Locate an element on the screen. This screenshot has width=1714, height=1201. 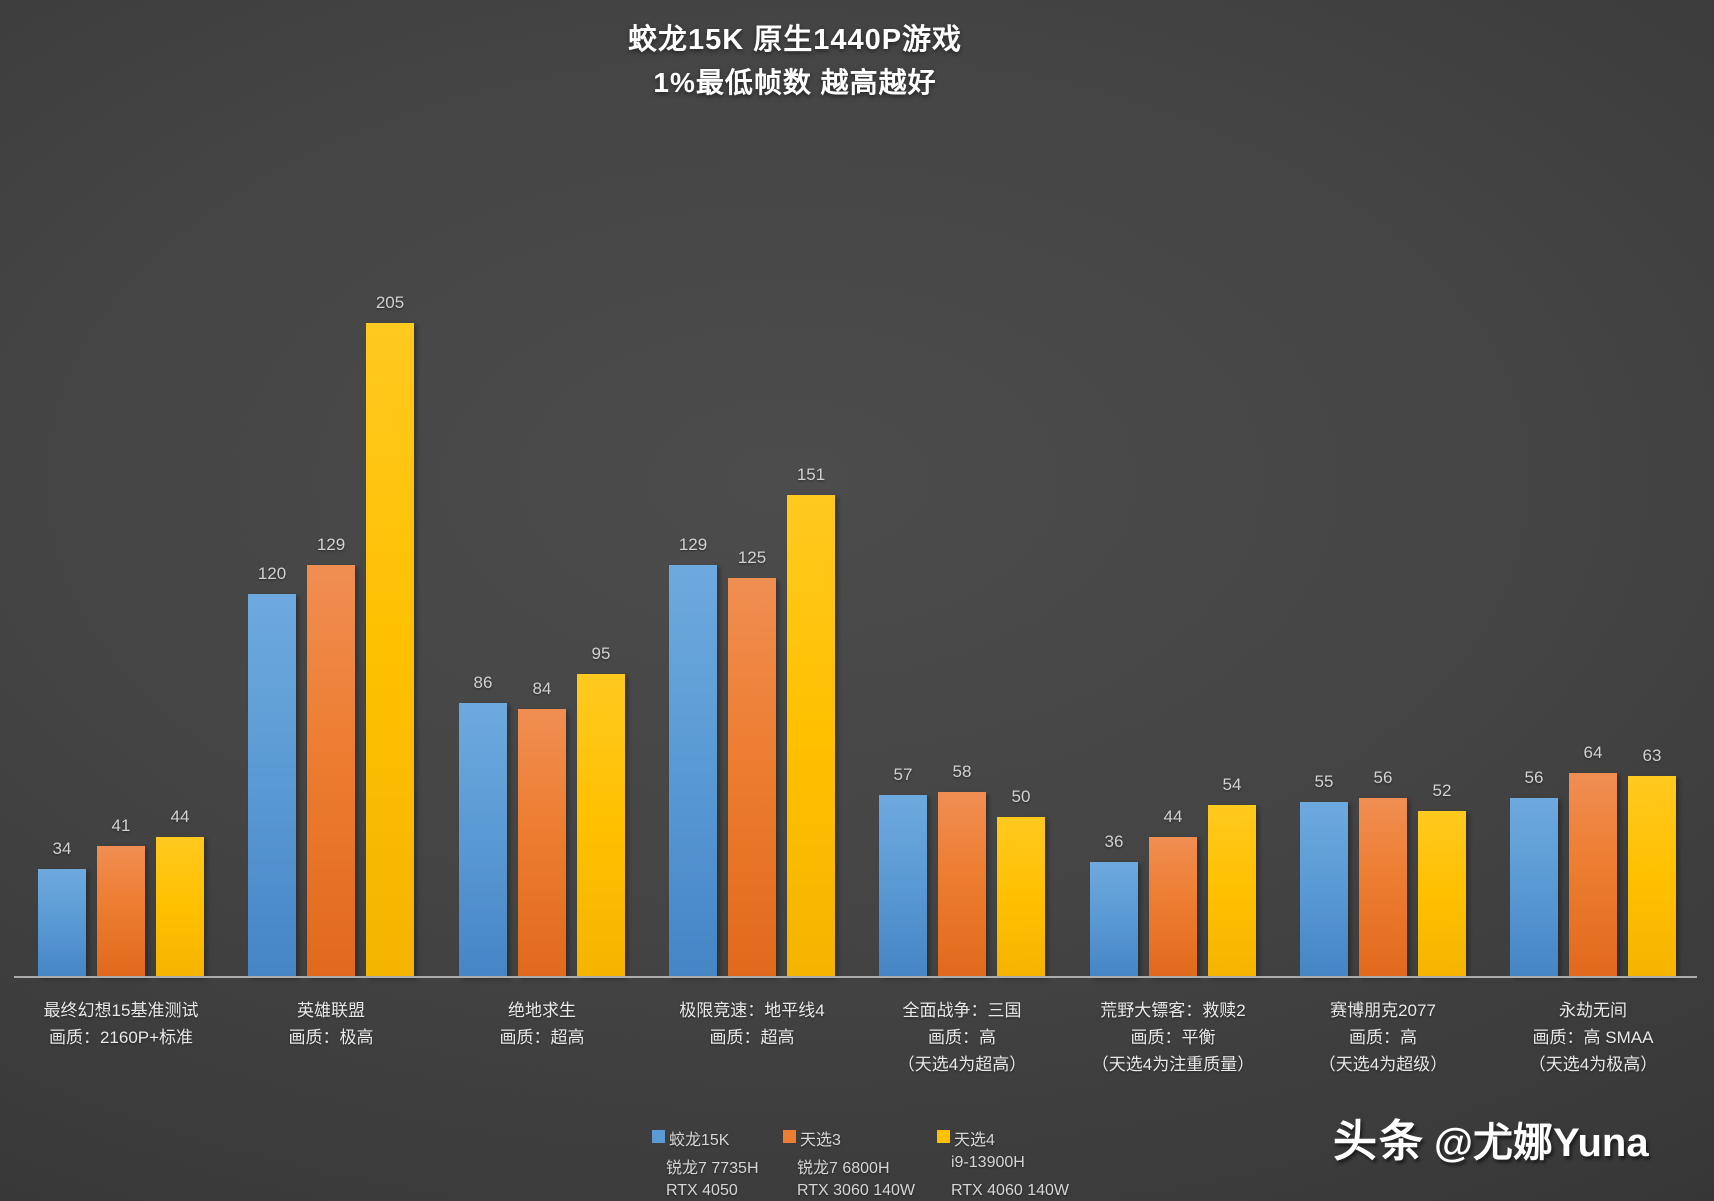
watermark: 头条 @尤娜Yuna is located at coordinates (1491, 1137).